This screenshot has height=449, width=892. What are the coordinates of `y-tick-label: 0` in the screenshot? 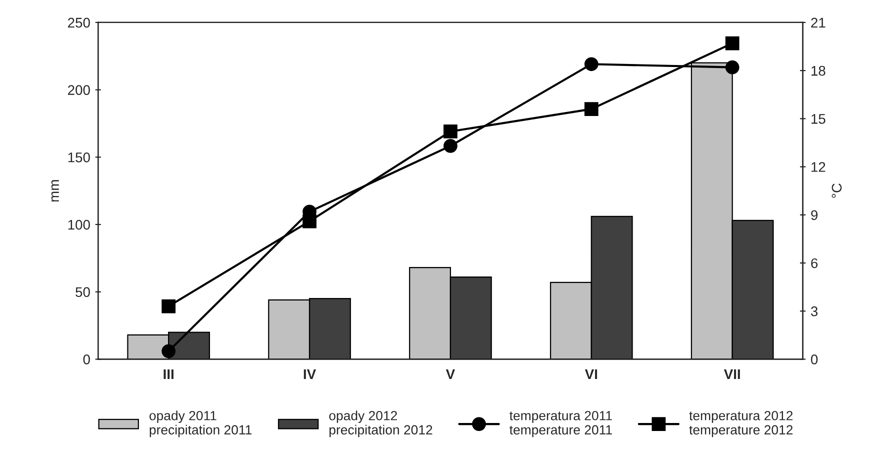 It's located at (86, 359).